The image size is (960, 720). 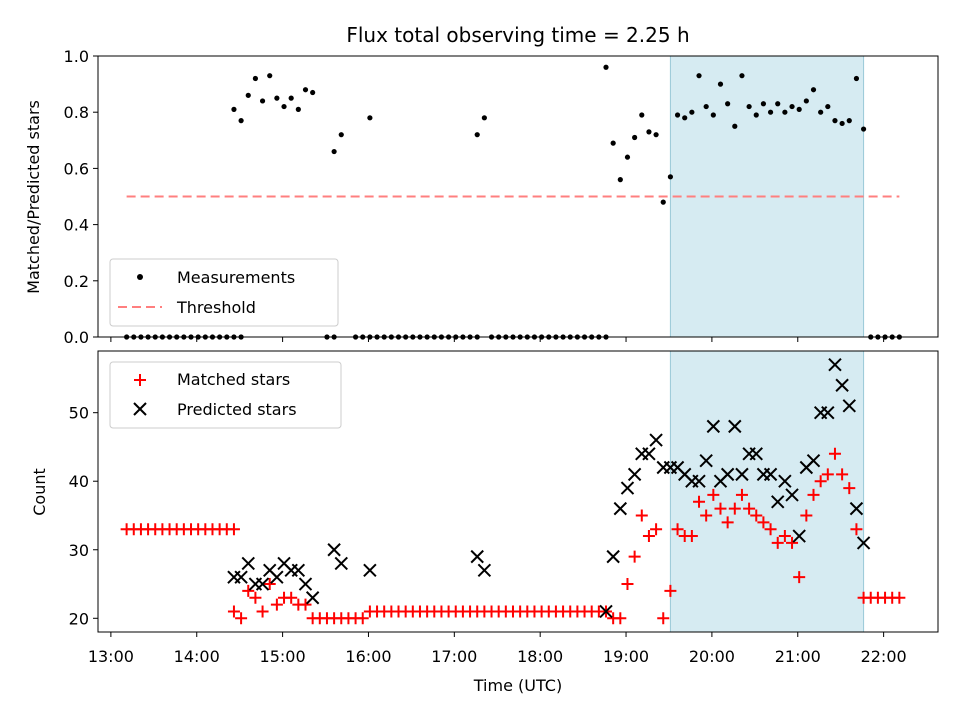 What do you see at coordinates (233, 379) in the screenshot?
I see `legend-matched-label: Matched stars` at bounding box center [233, 379].